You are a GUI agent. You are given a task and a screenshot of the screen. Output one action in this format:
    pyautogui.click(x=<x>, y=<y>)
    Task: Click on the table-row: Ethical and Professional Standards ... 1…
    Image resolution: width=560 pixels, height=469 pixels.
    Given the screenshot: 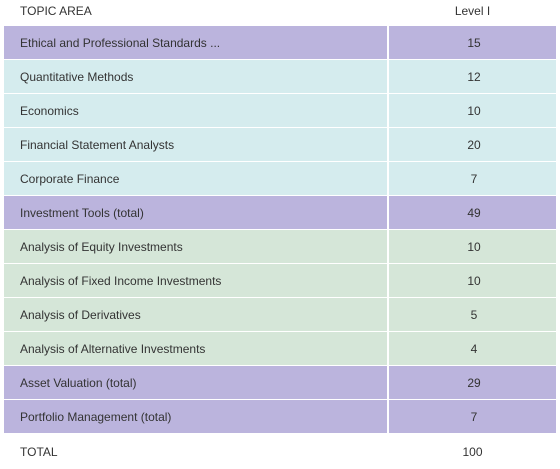 What is the action you would take?
    pyautogui.click(x=280, y=42)
    